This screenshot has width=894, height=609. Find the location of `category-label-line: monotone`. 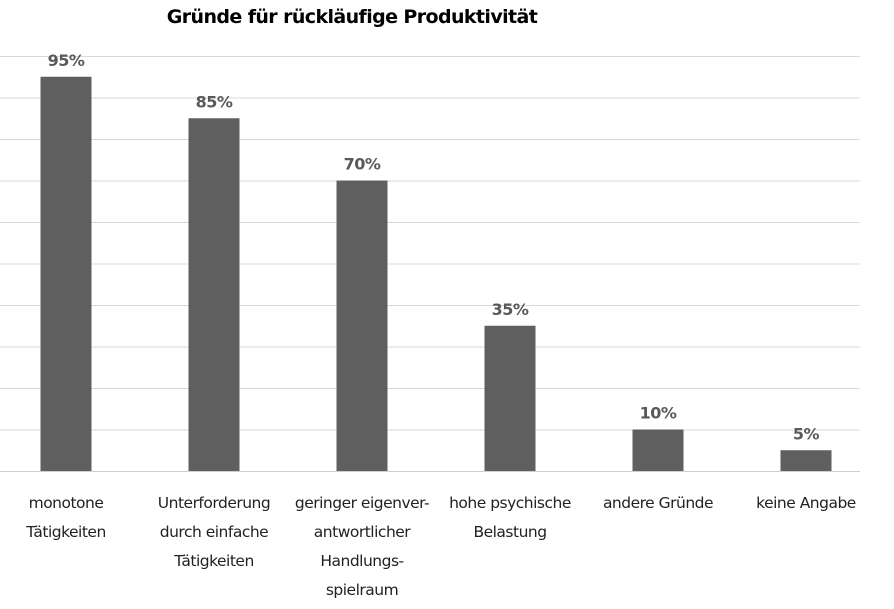

category-label-line: monotone is located at coordinates (66, 503).